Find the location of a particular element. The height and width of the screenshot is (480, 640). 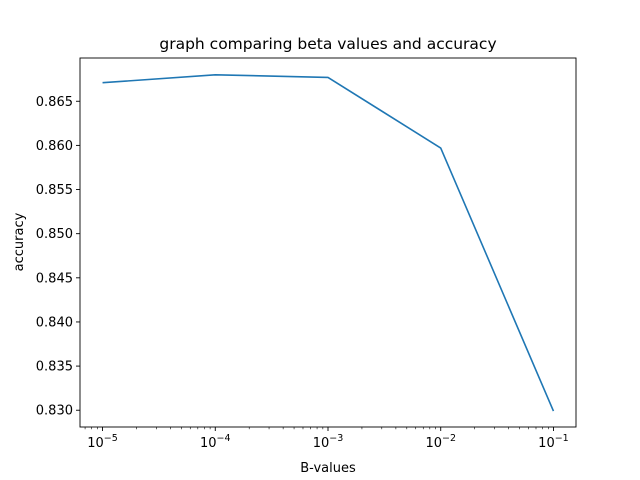

y-tick-label: 0.830 is located at coordinates (54, 411).